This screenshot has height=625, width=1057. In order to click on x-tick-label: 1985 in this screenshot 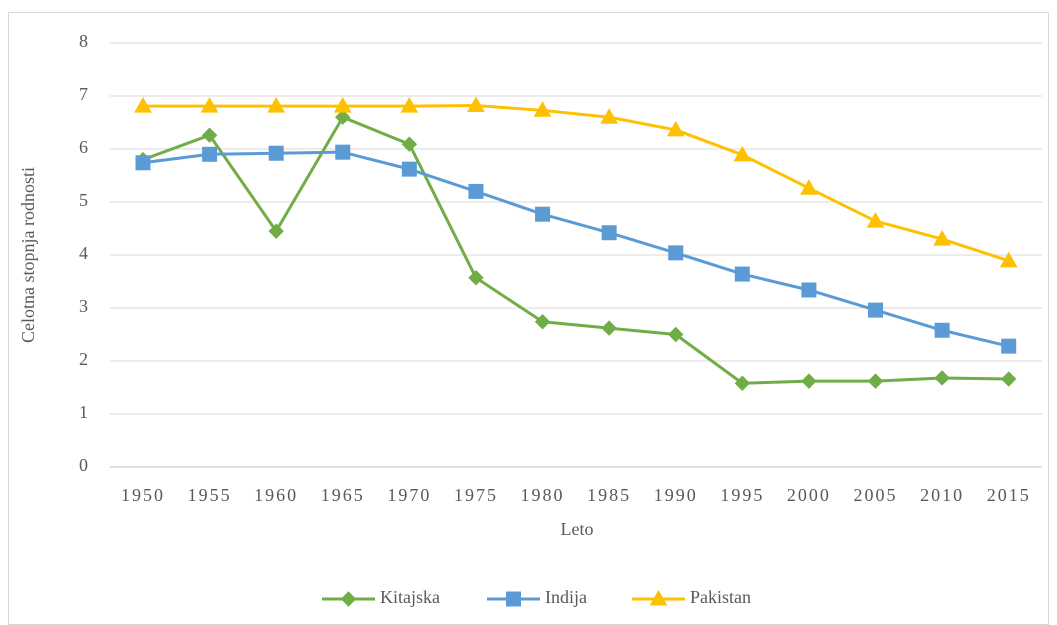, I will do `click(609, 495)`.